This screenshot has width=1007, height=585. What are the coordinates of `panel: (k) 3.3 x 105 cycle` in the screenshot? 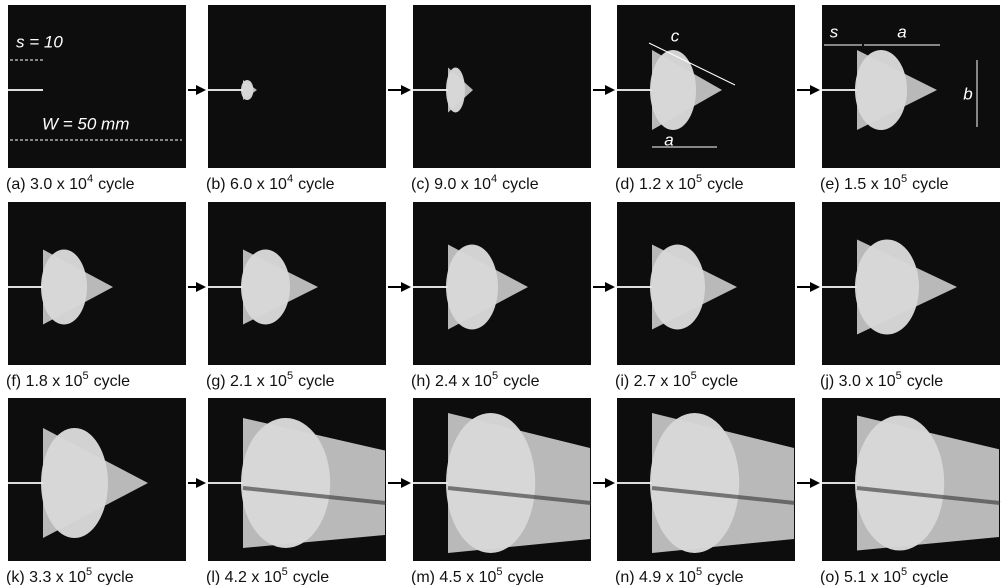 It's located at (106, 491).